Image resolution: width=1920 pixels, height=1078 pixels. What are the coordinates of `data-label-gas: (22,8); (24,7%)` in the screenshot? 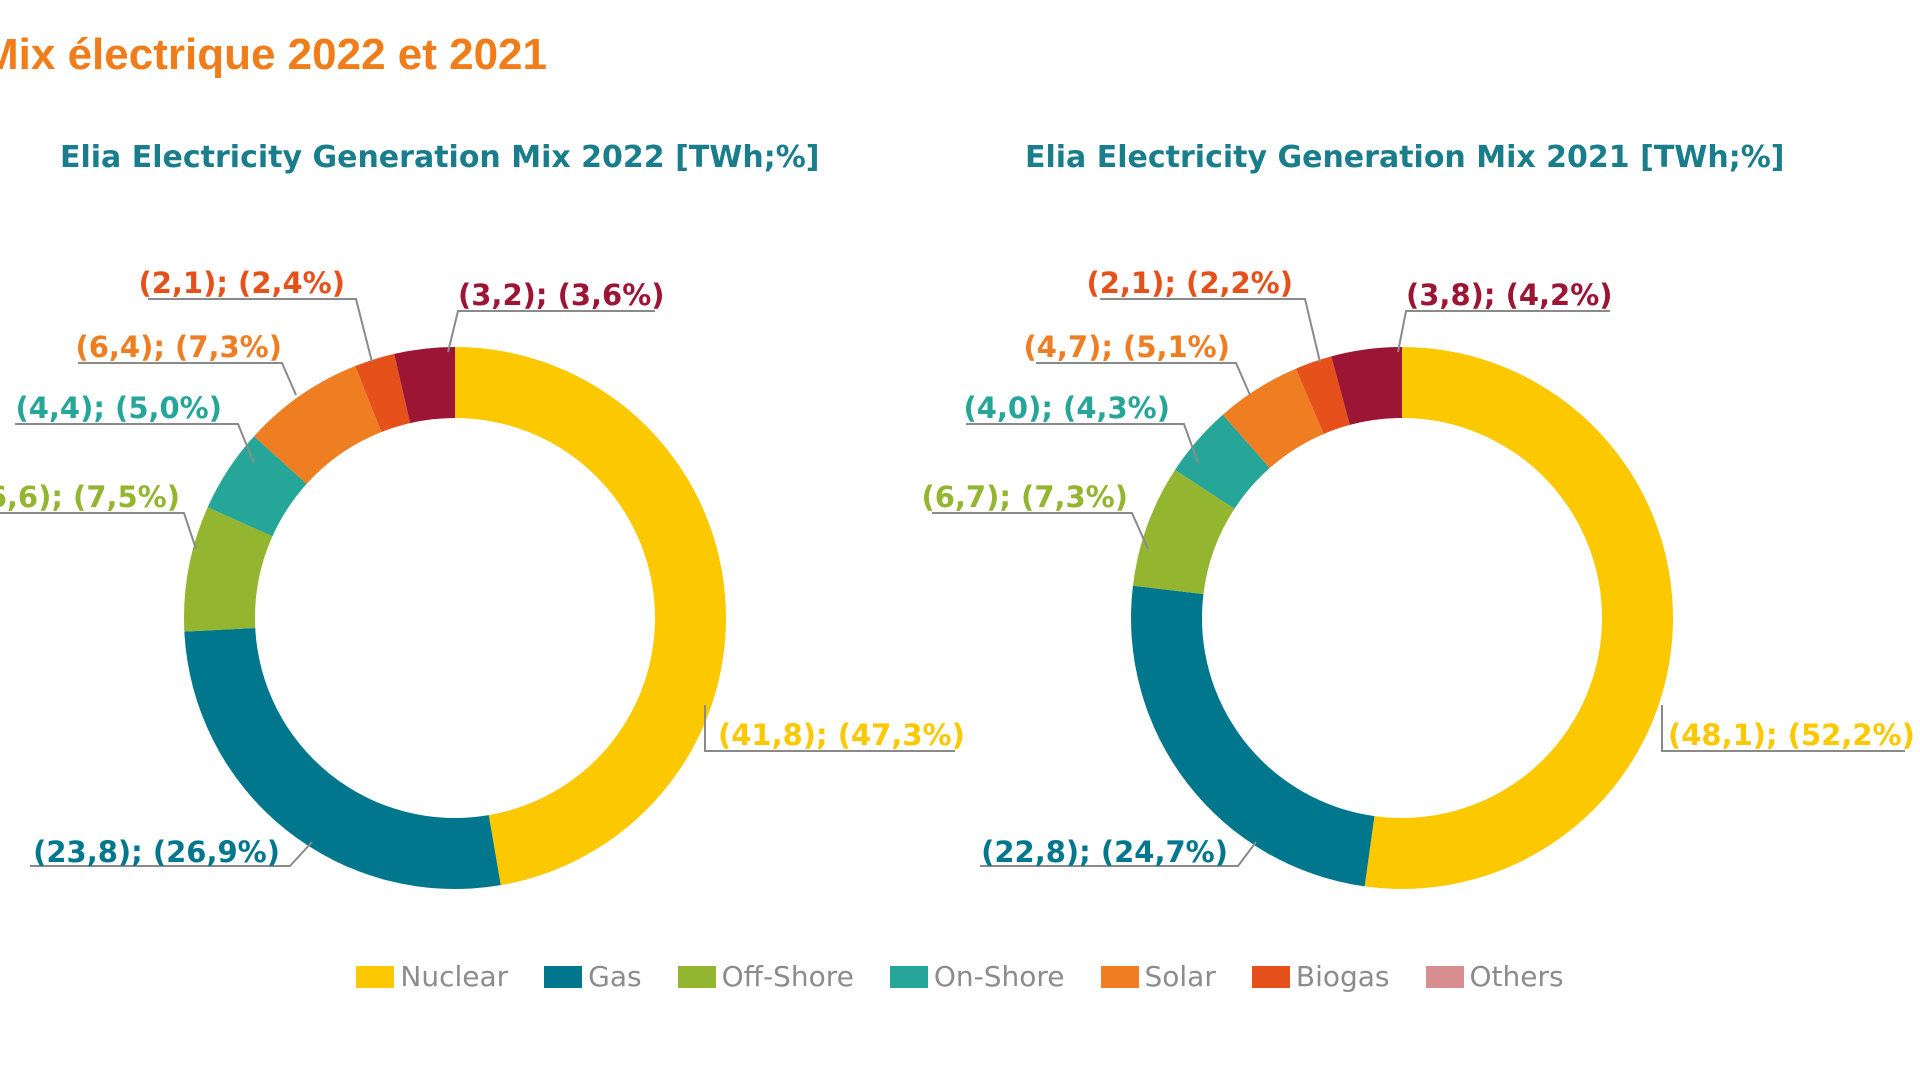 It's located at (1104, 852).